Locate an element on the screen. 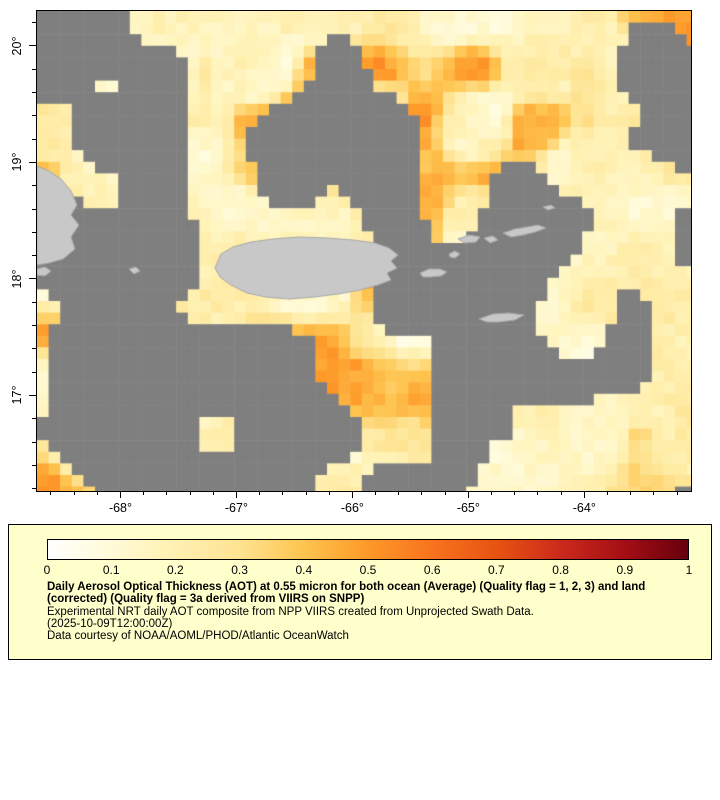 This screenshot has height=800, width=720. x-axis-tick-label: -65° is located at coordinates (468, 508).